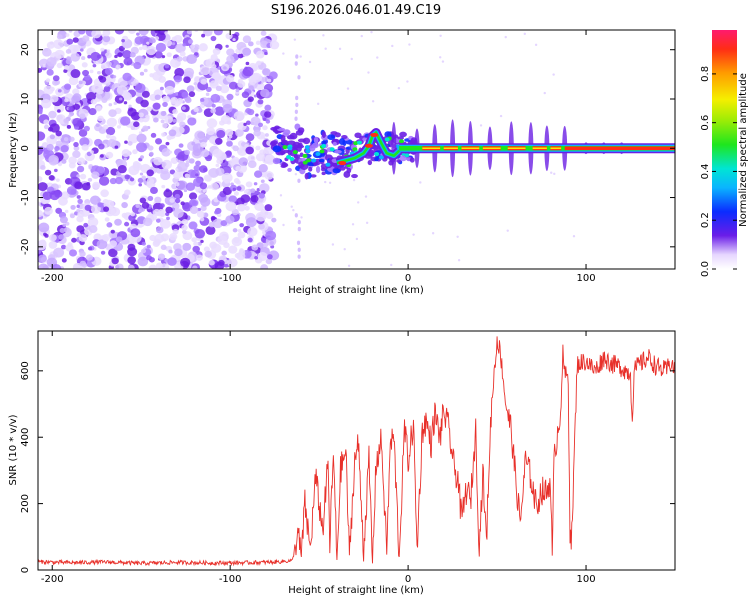  I want to click on x-tick-label: -200, so click(52, 579).